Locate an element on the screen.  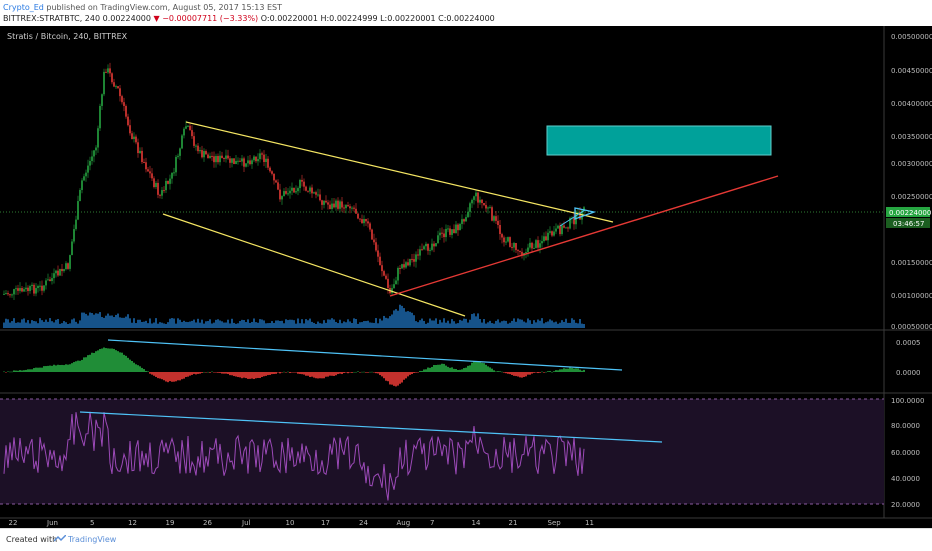
tradingview-brand: TradingView is located at coordinates (92, 539).